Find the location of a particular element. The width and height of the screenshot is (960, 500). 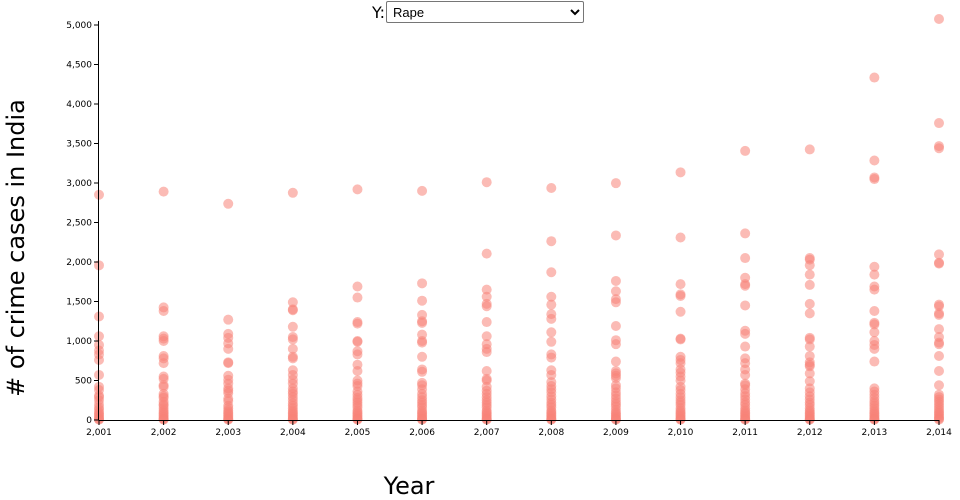

x-tick-label: 2,001 is located at coordinates (99, 433).